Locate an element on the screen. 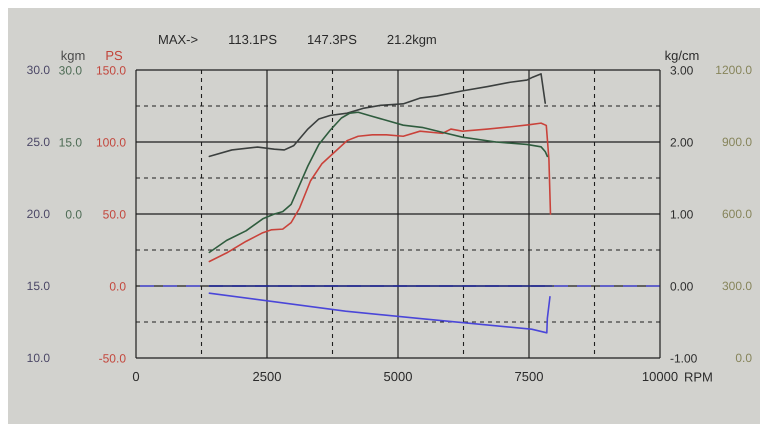 This screenshot has height=432, width=768. text: MAX-> is located at coordinates (178, 39).